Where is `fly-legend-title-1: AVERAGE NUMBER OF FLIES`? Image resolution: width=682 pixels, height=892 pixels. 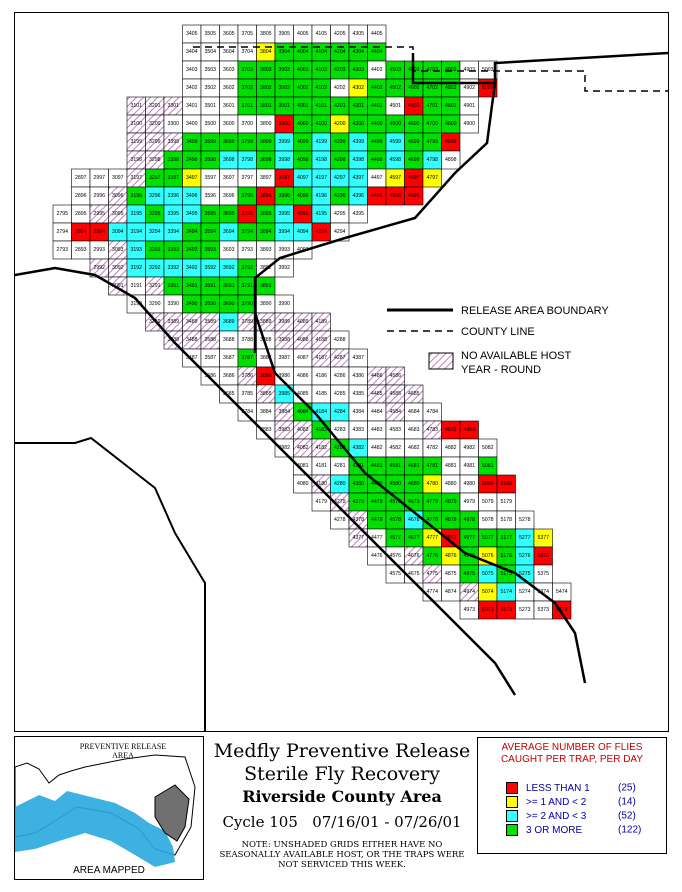 fly-legend-title-1: AVERAGE NUMBER OF FLIES is located at coordinates (572, 747).